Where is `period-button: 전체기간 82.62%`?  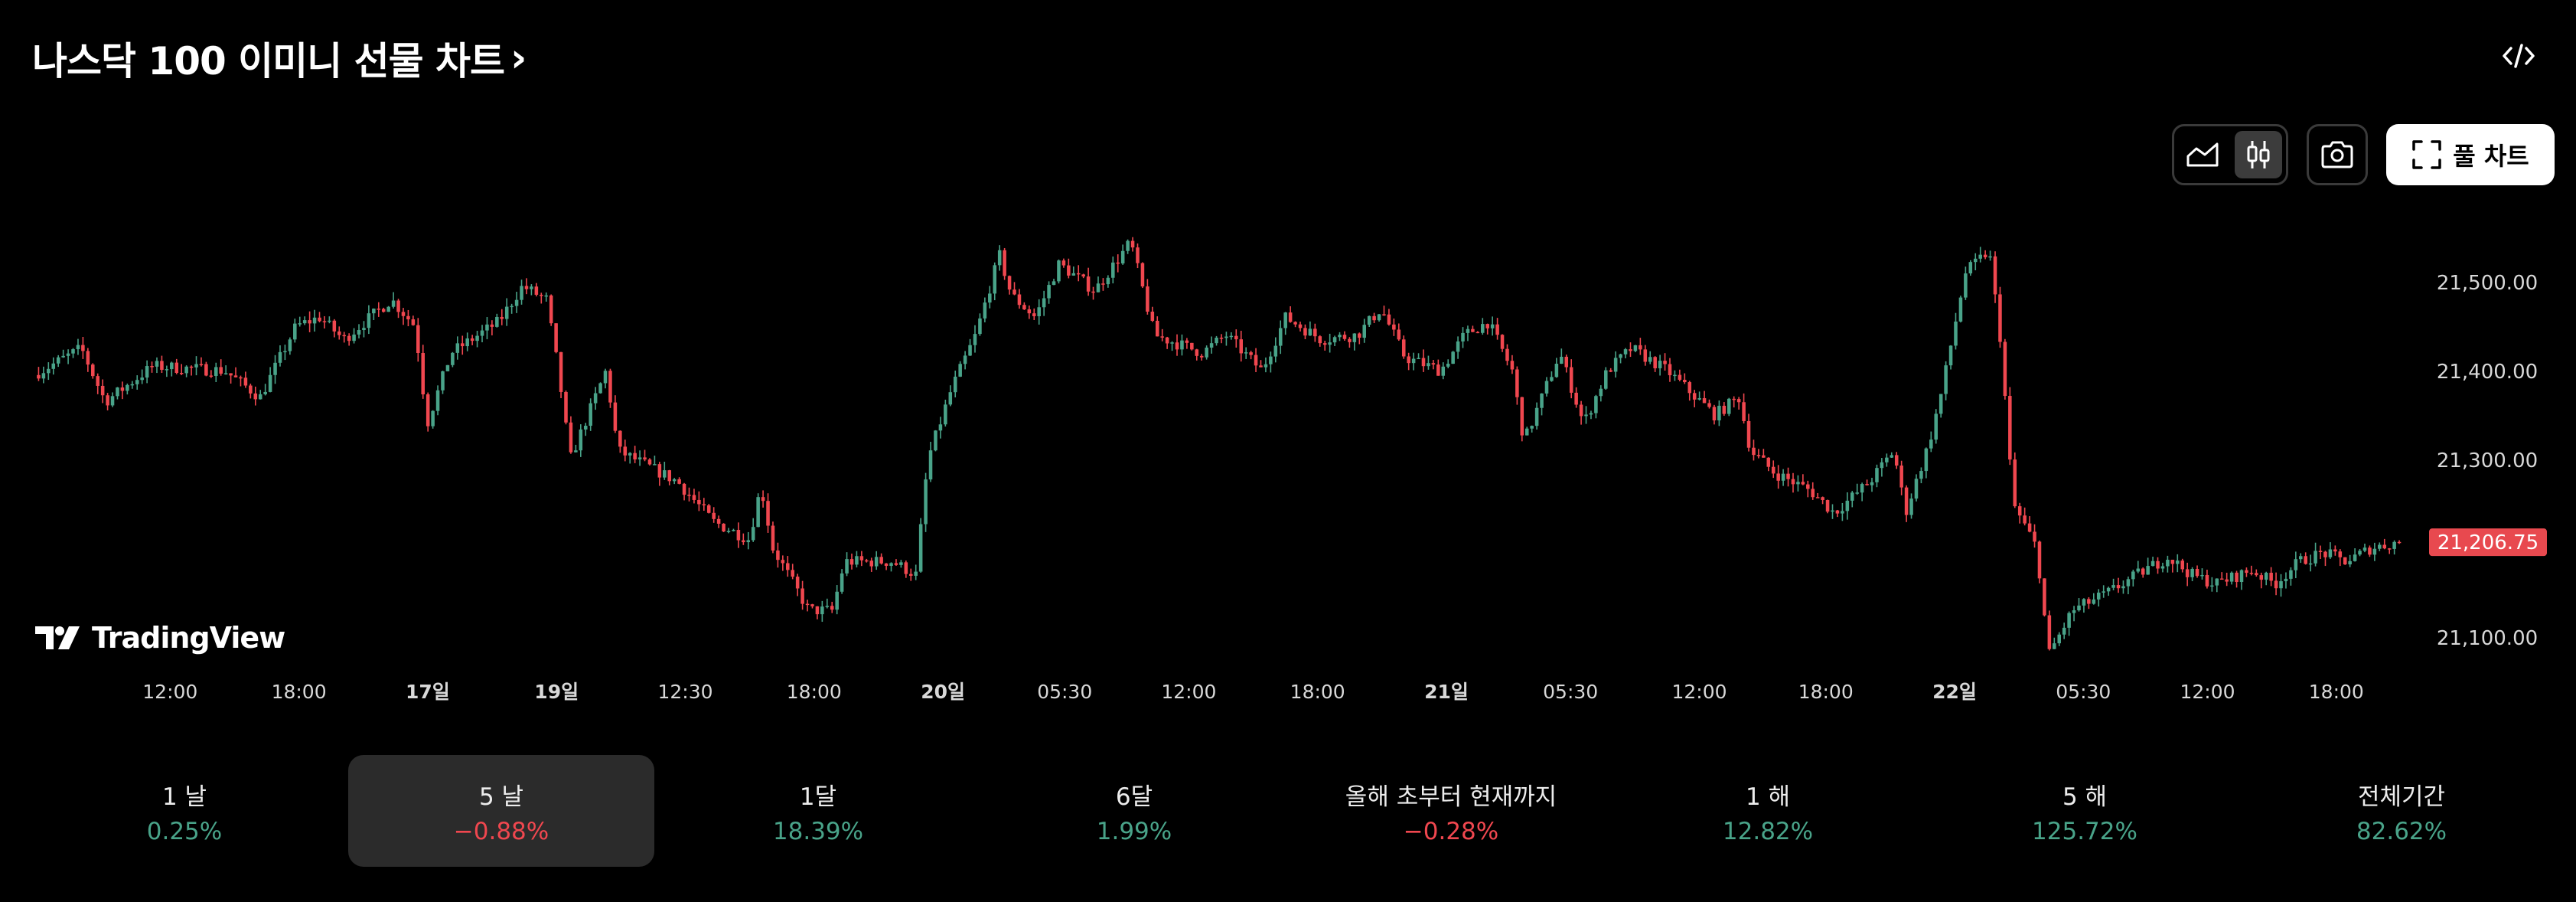 period-button: 전체기간 82.62% is located at coordinates (2401, 811).